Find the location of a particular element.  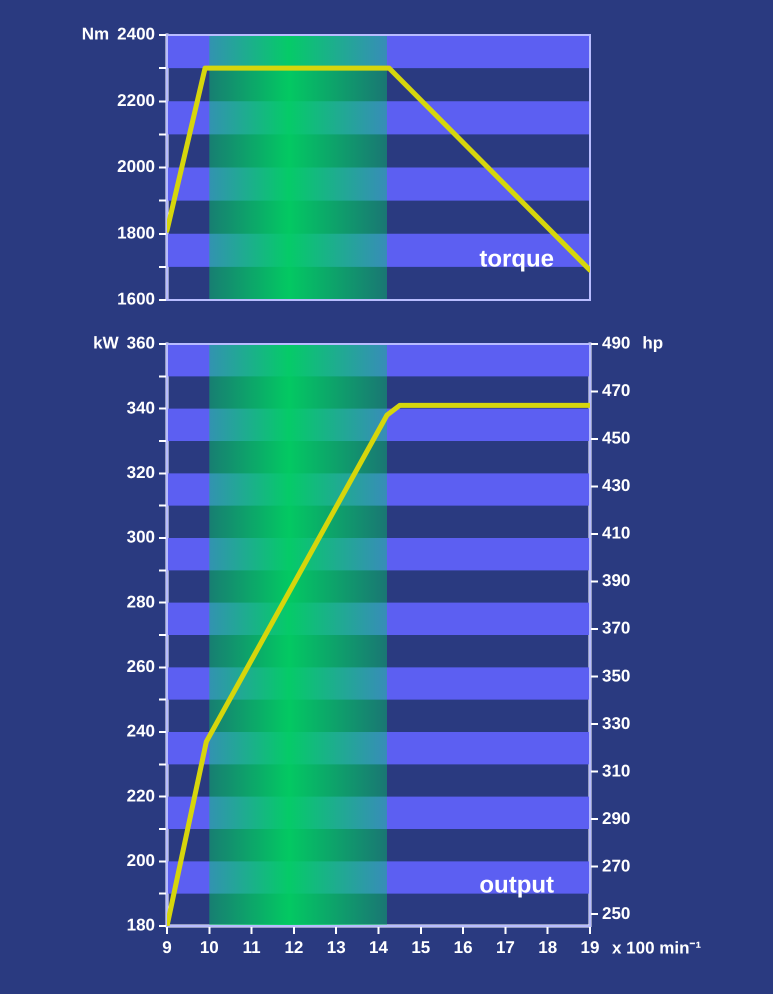

y-axis-title: Nm is located at coordinates (96, 34).